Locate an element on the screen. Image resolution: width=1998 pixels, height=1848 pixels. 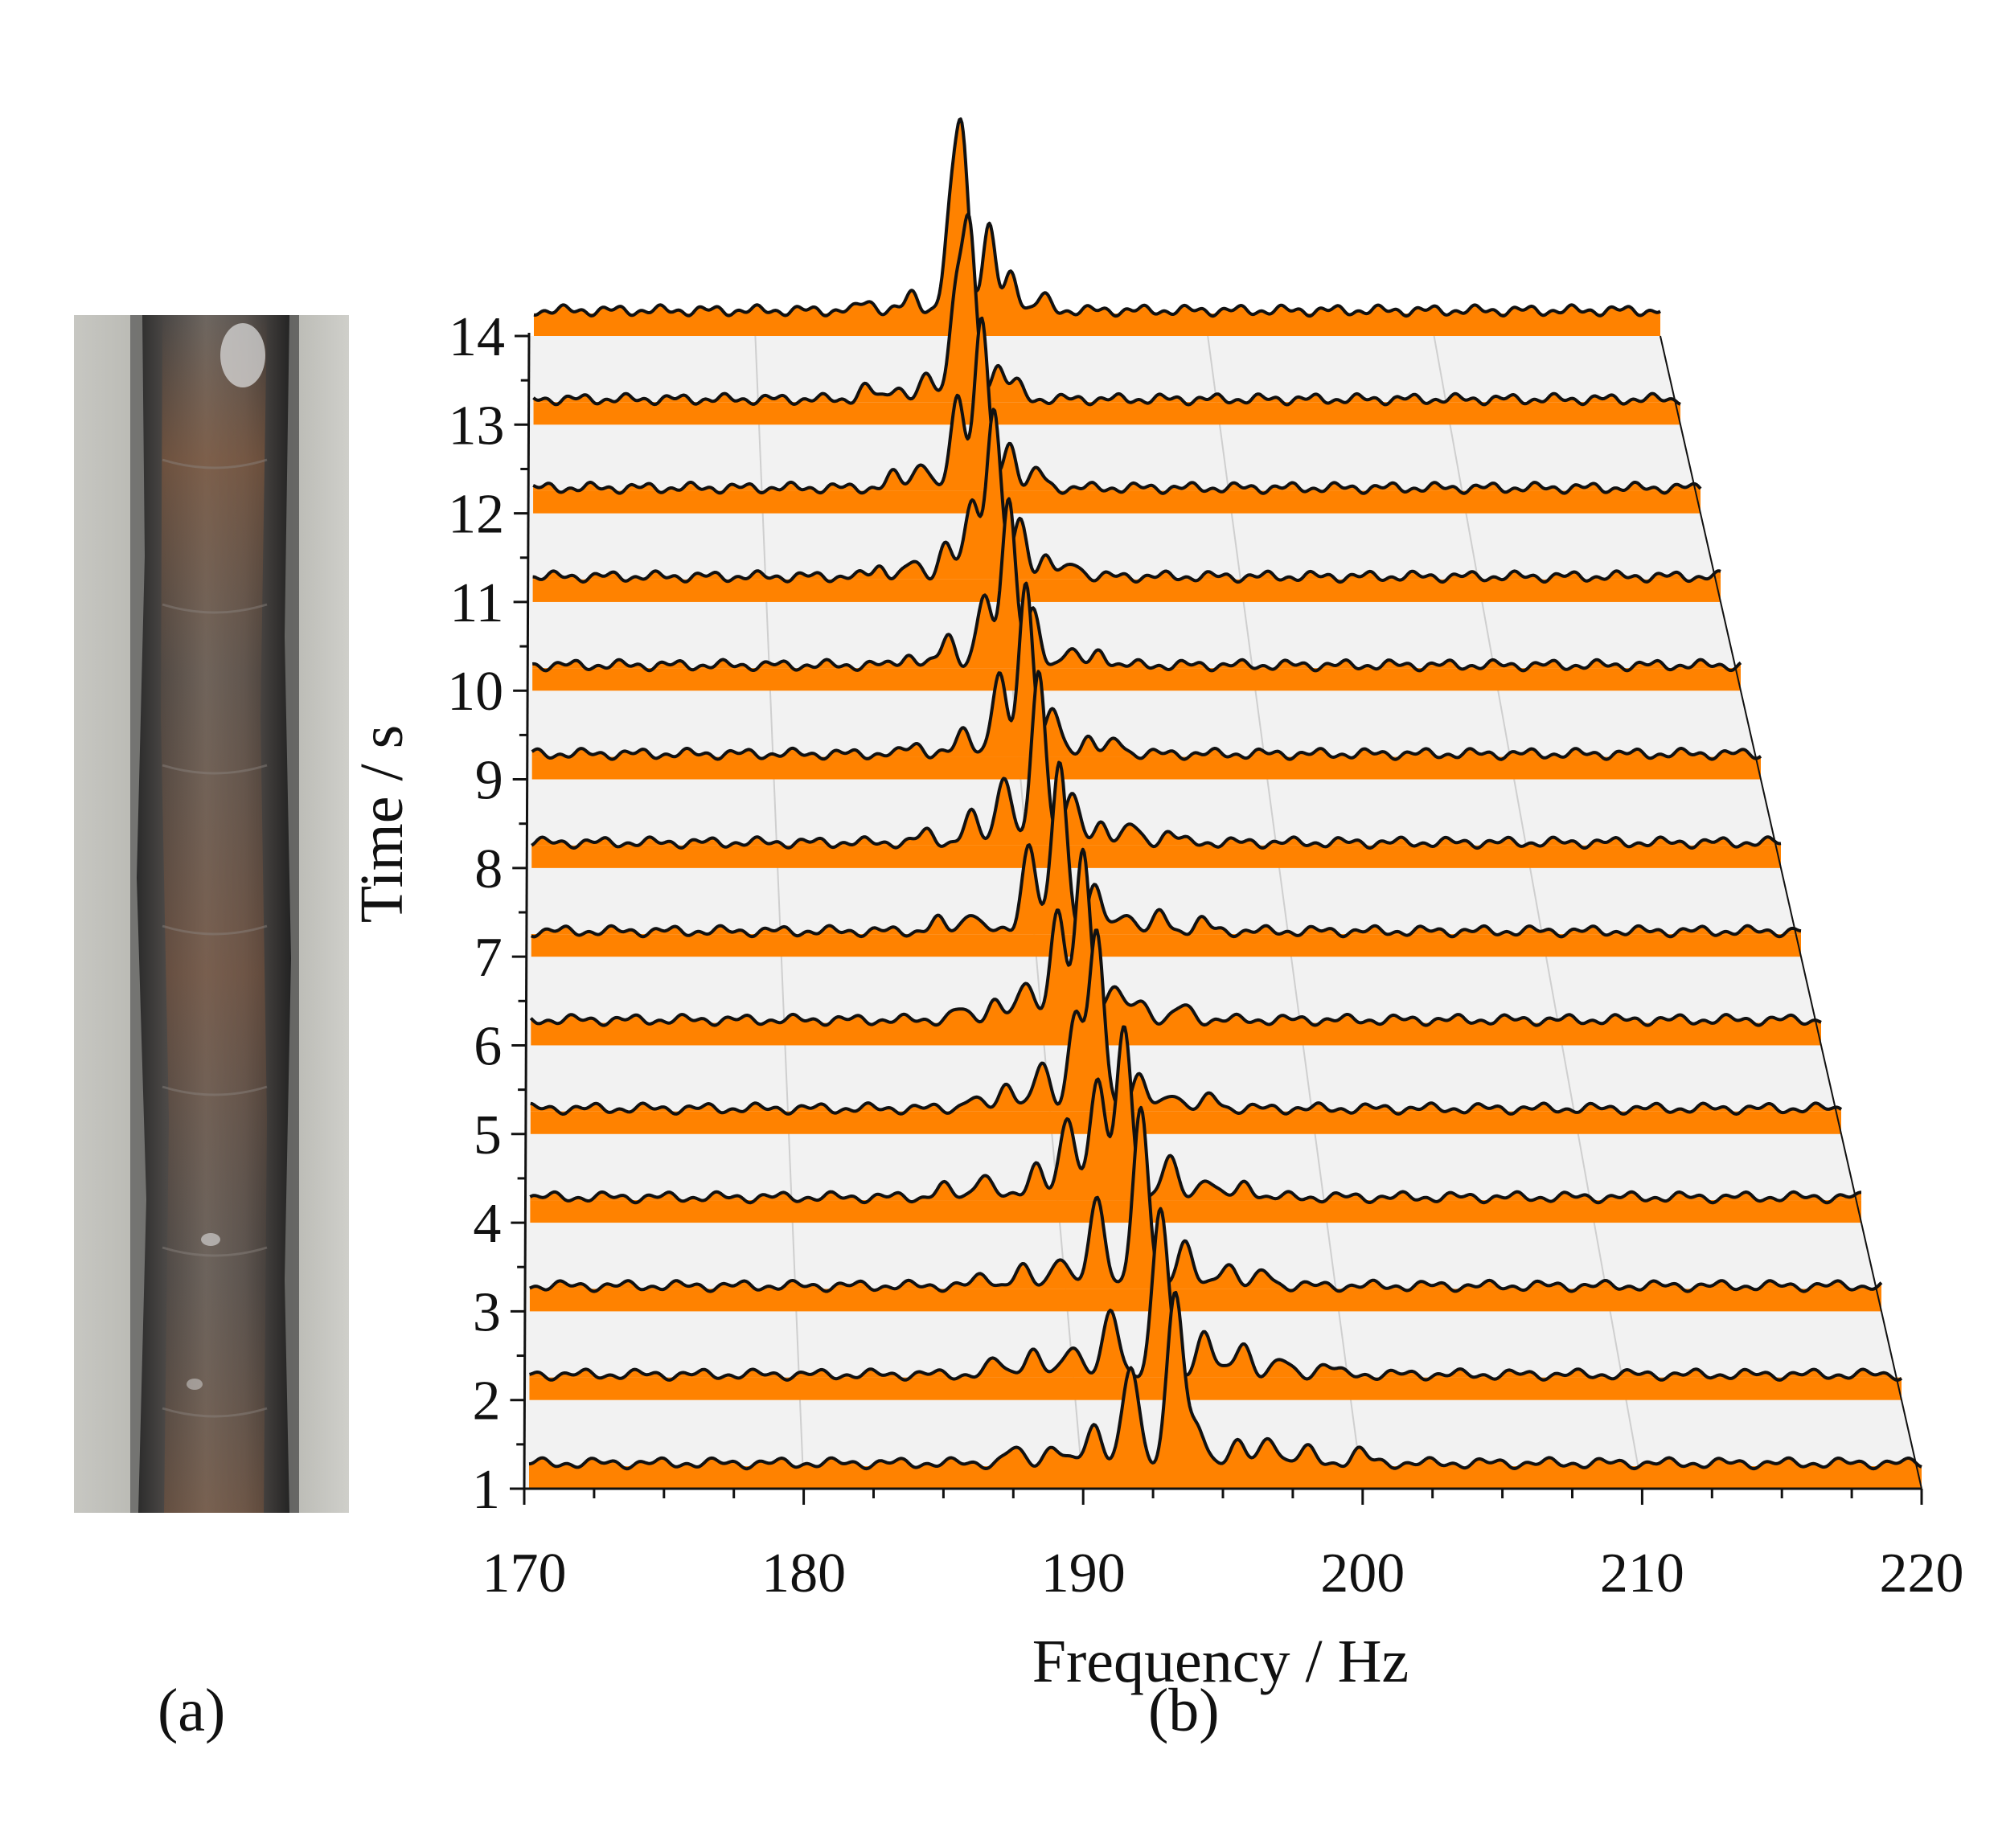
y-tick-label: 10 is located at coordinates (475, 692).